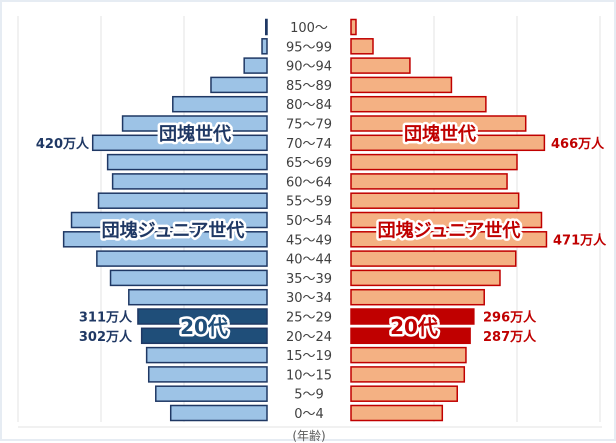 The width and height of the screenshot is (616, 443). I want to click on bar-left-80～84, so click(220, 104).